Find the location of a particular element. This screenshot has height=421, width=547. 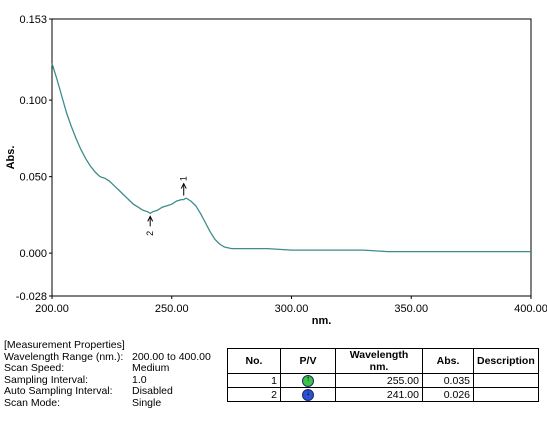

valley-icon: ↓ is located at coordinates (308, 394).